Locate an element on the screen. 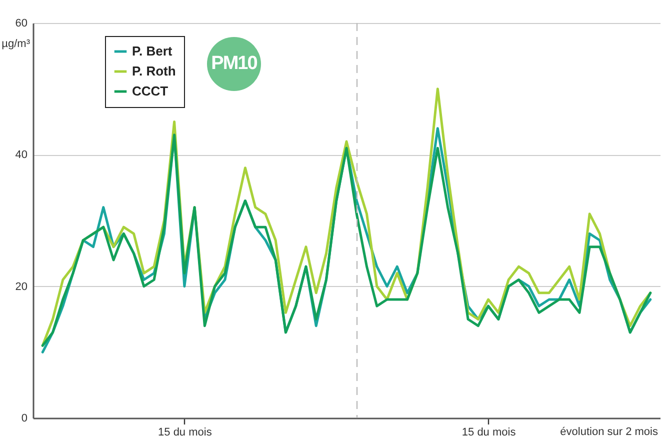 The width and height of the screenshot is (664, 439). legend-label: P. Bert is located at coordinates (152, 51).